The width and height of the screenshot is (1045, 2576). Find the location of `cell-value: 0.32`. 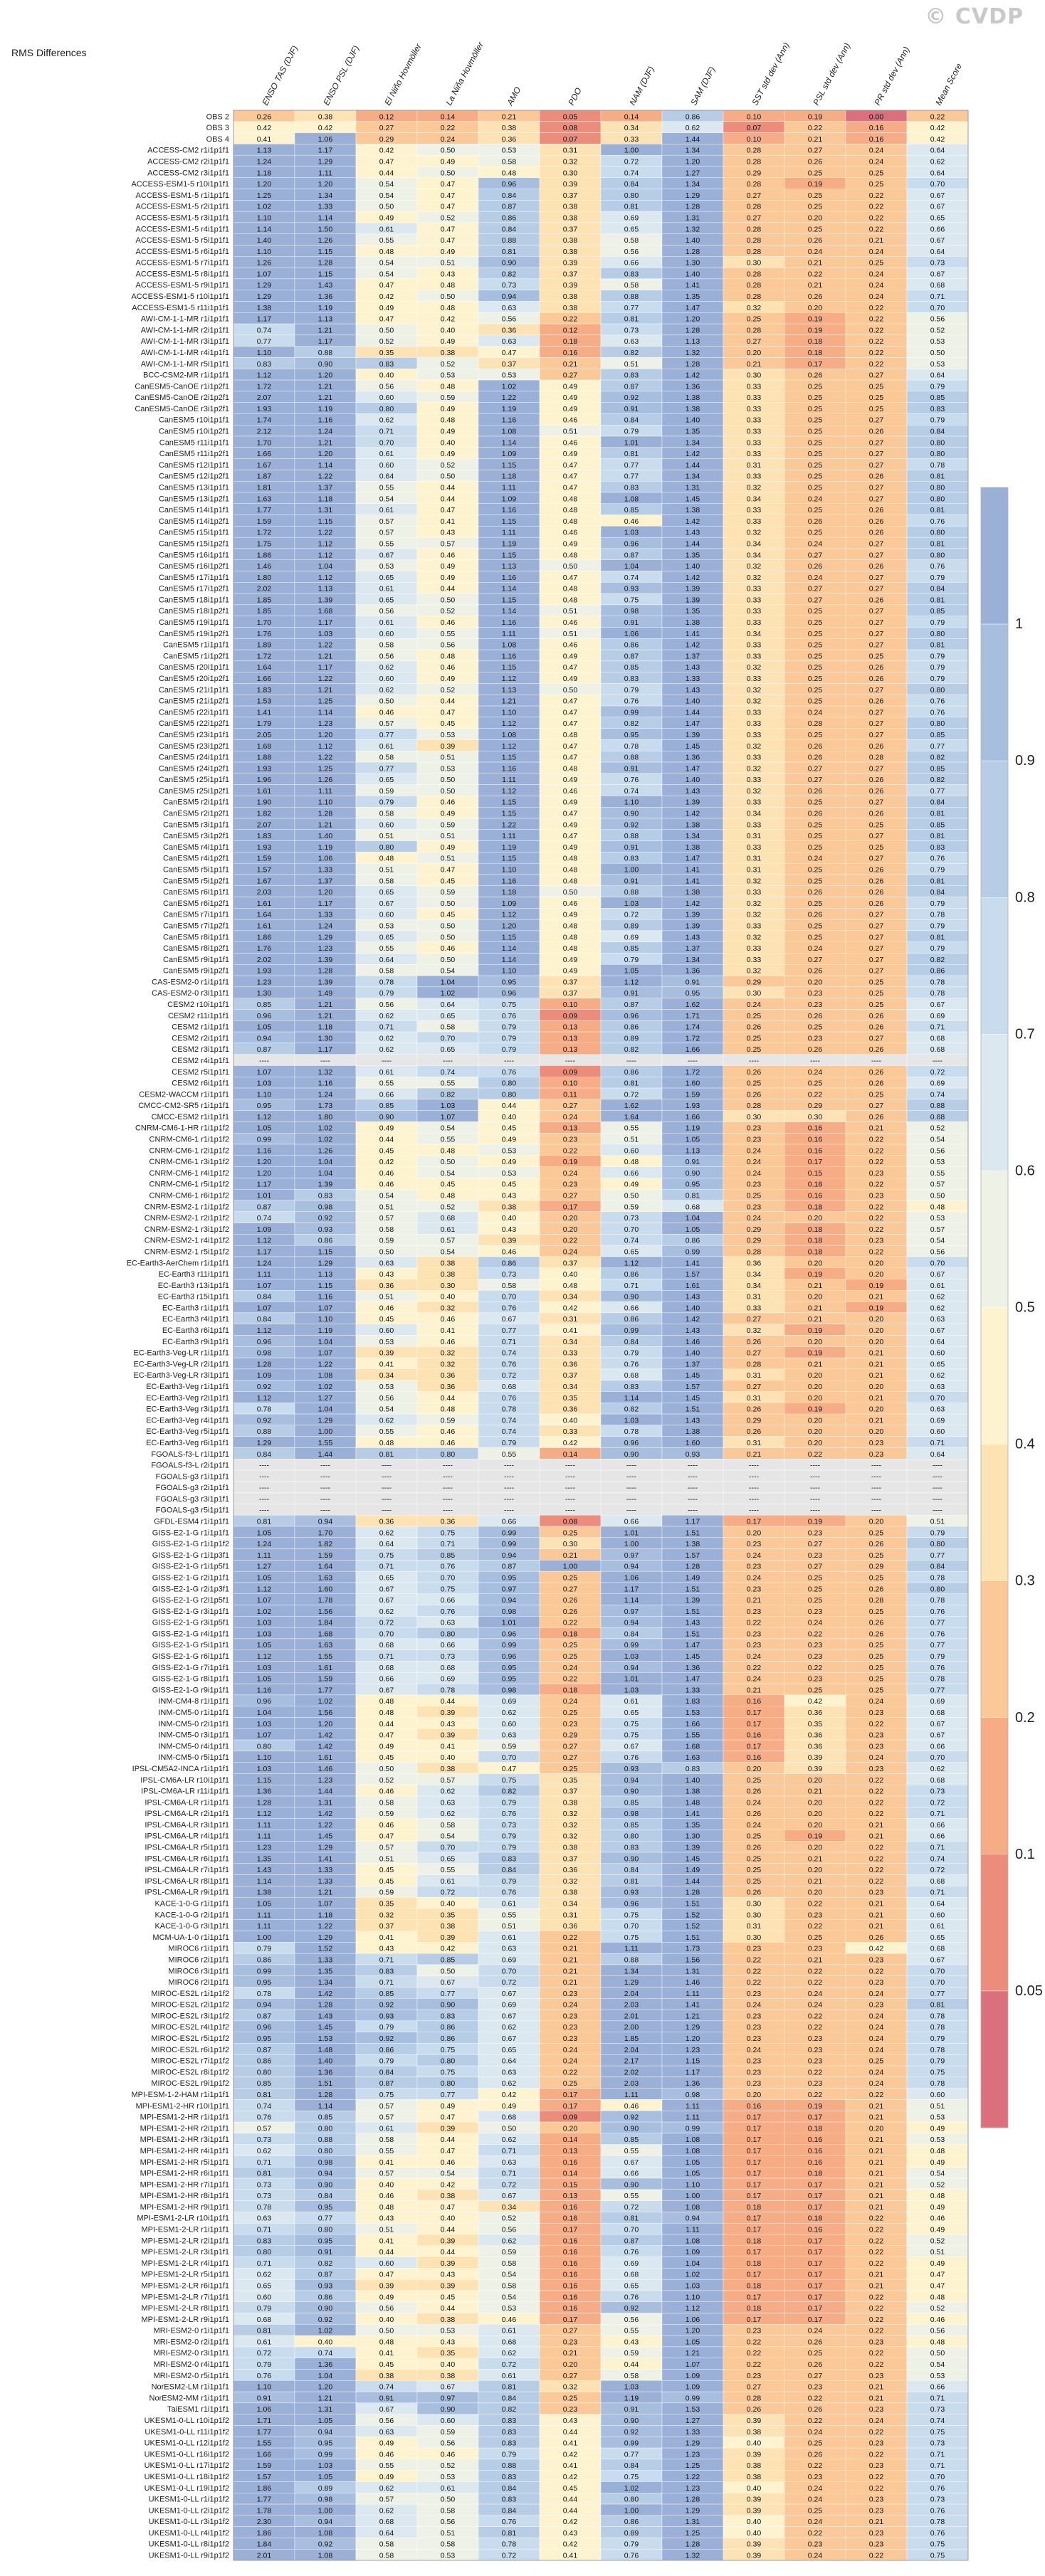

cell-value: 0.32 is located at coordinates (754, 702).